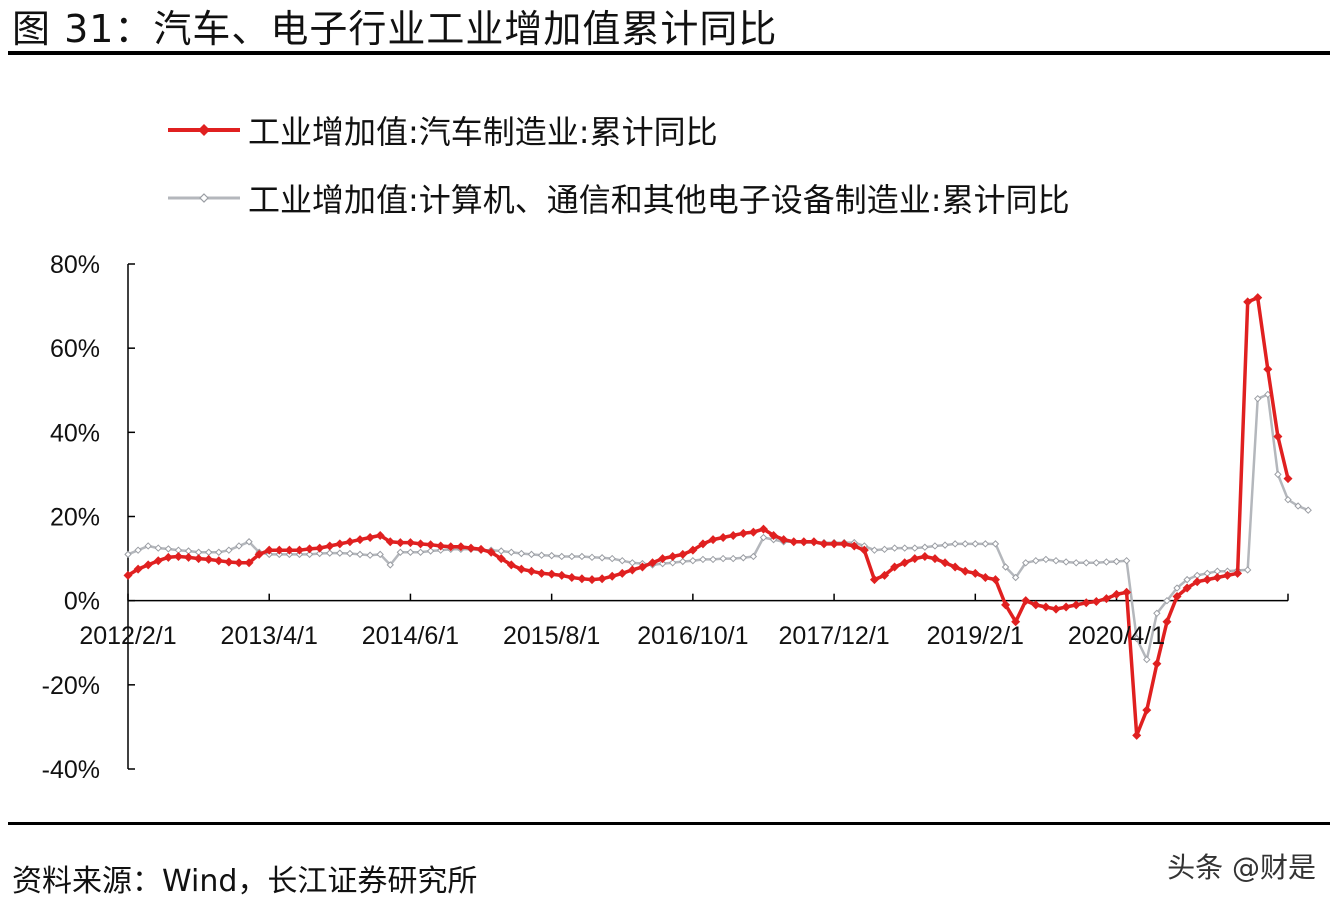  What do you see at coordinates (269, 636) in the screenshot?
I see `x-tick-label: 2013/4/1` at bounding box center [269, 636].